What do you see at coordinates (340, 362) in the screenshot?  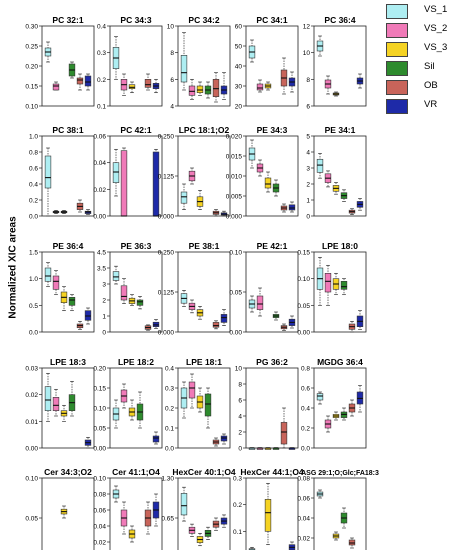 I see `panel-title: MGDG 36:4` at bounding box center [340, 362].